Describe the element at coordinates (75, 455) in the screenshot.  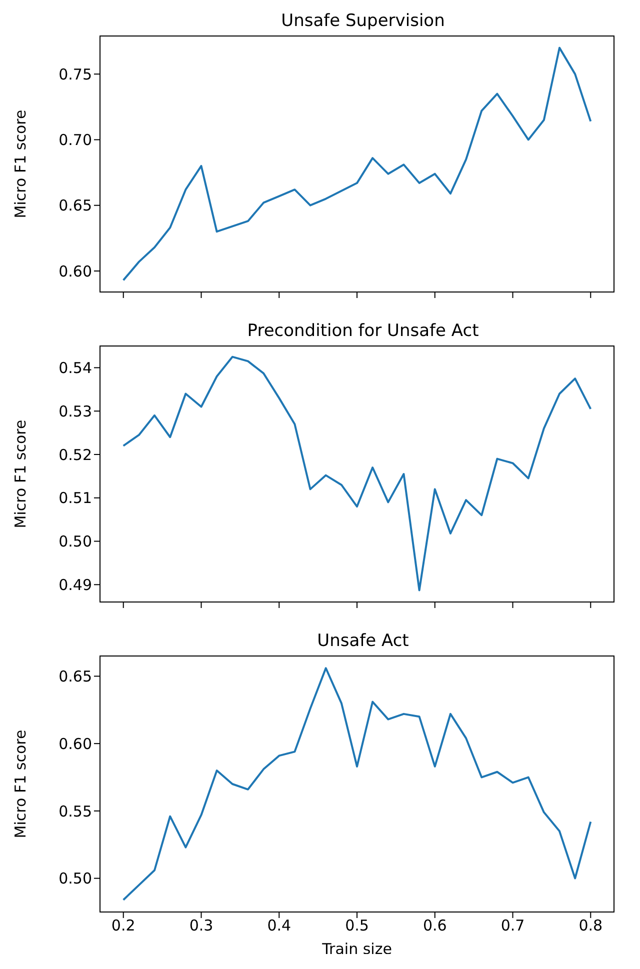
I see `y-tick-label: 0.52` at that location.